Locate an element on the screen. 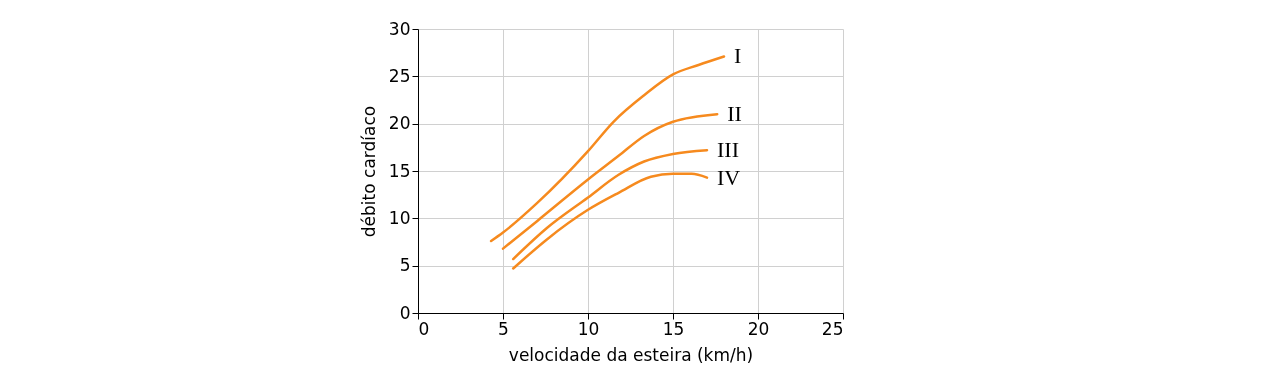 The width and height of the screenshot is (1281, 375). y-tick-label: 30 is located at coordinates (399, 28).